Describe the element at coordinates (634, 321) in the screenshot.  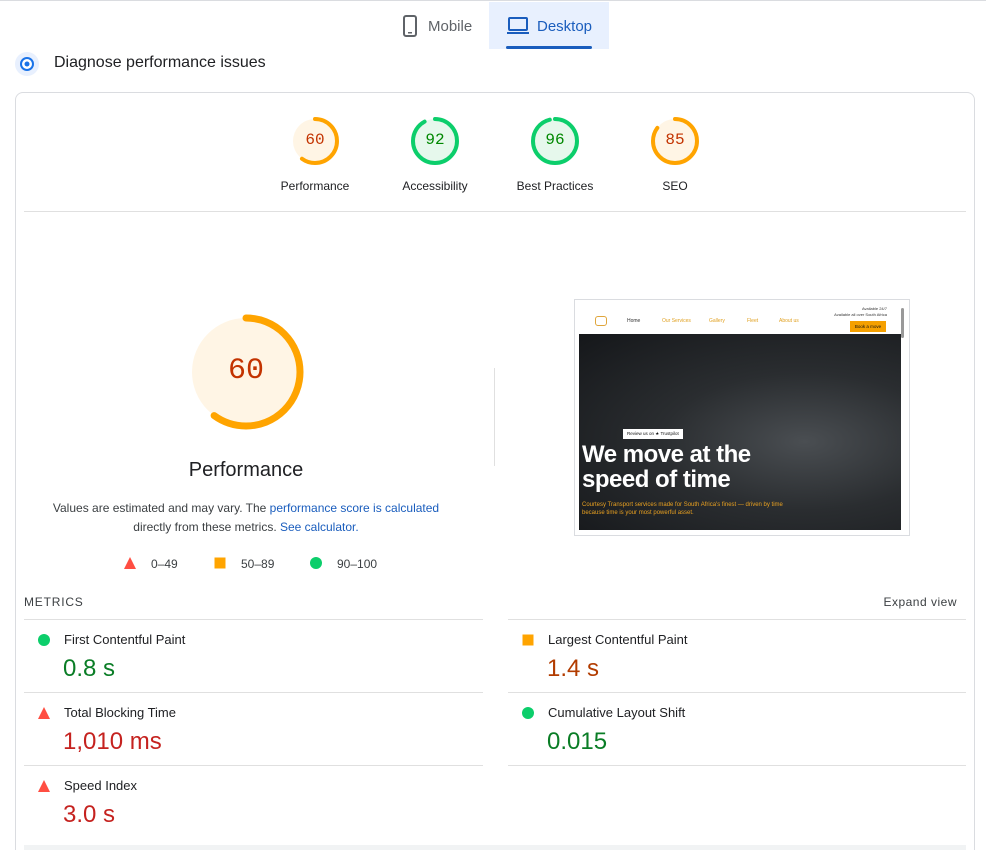
I see `nav-item: Home` at that location.